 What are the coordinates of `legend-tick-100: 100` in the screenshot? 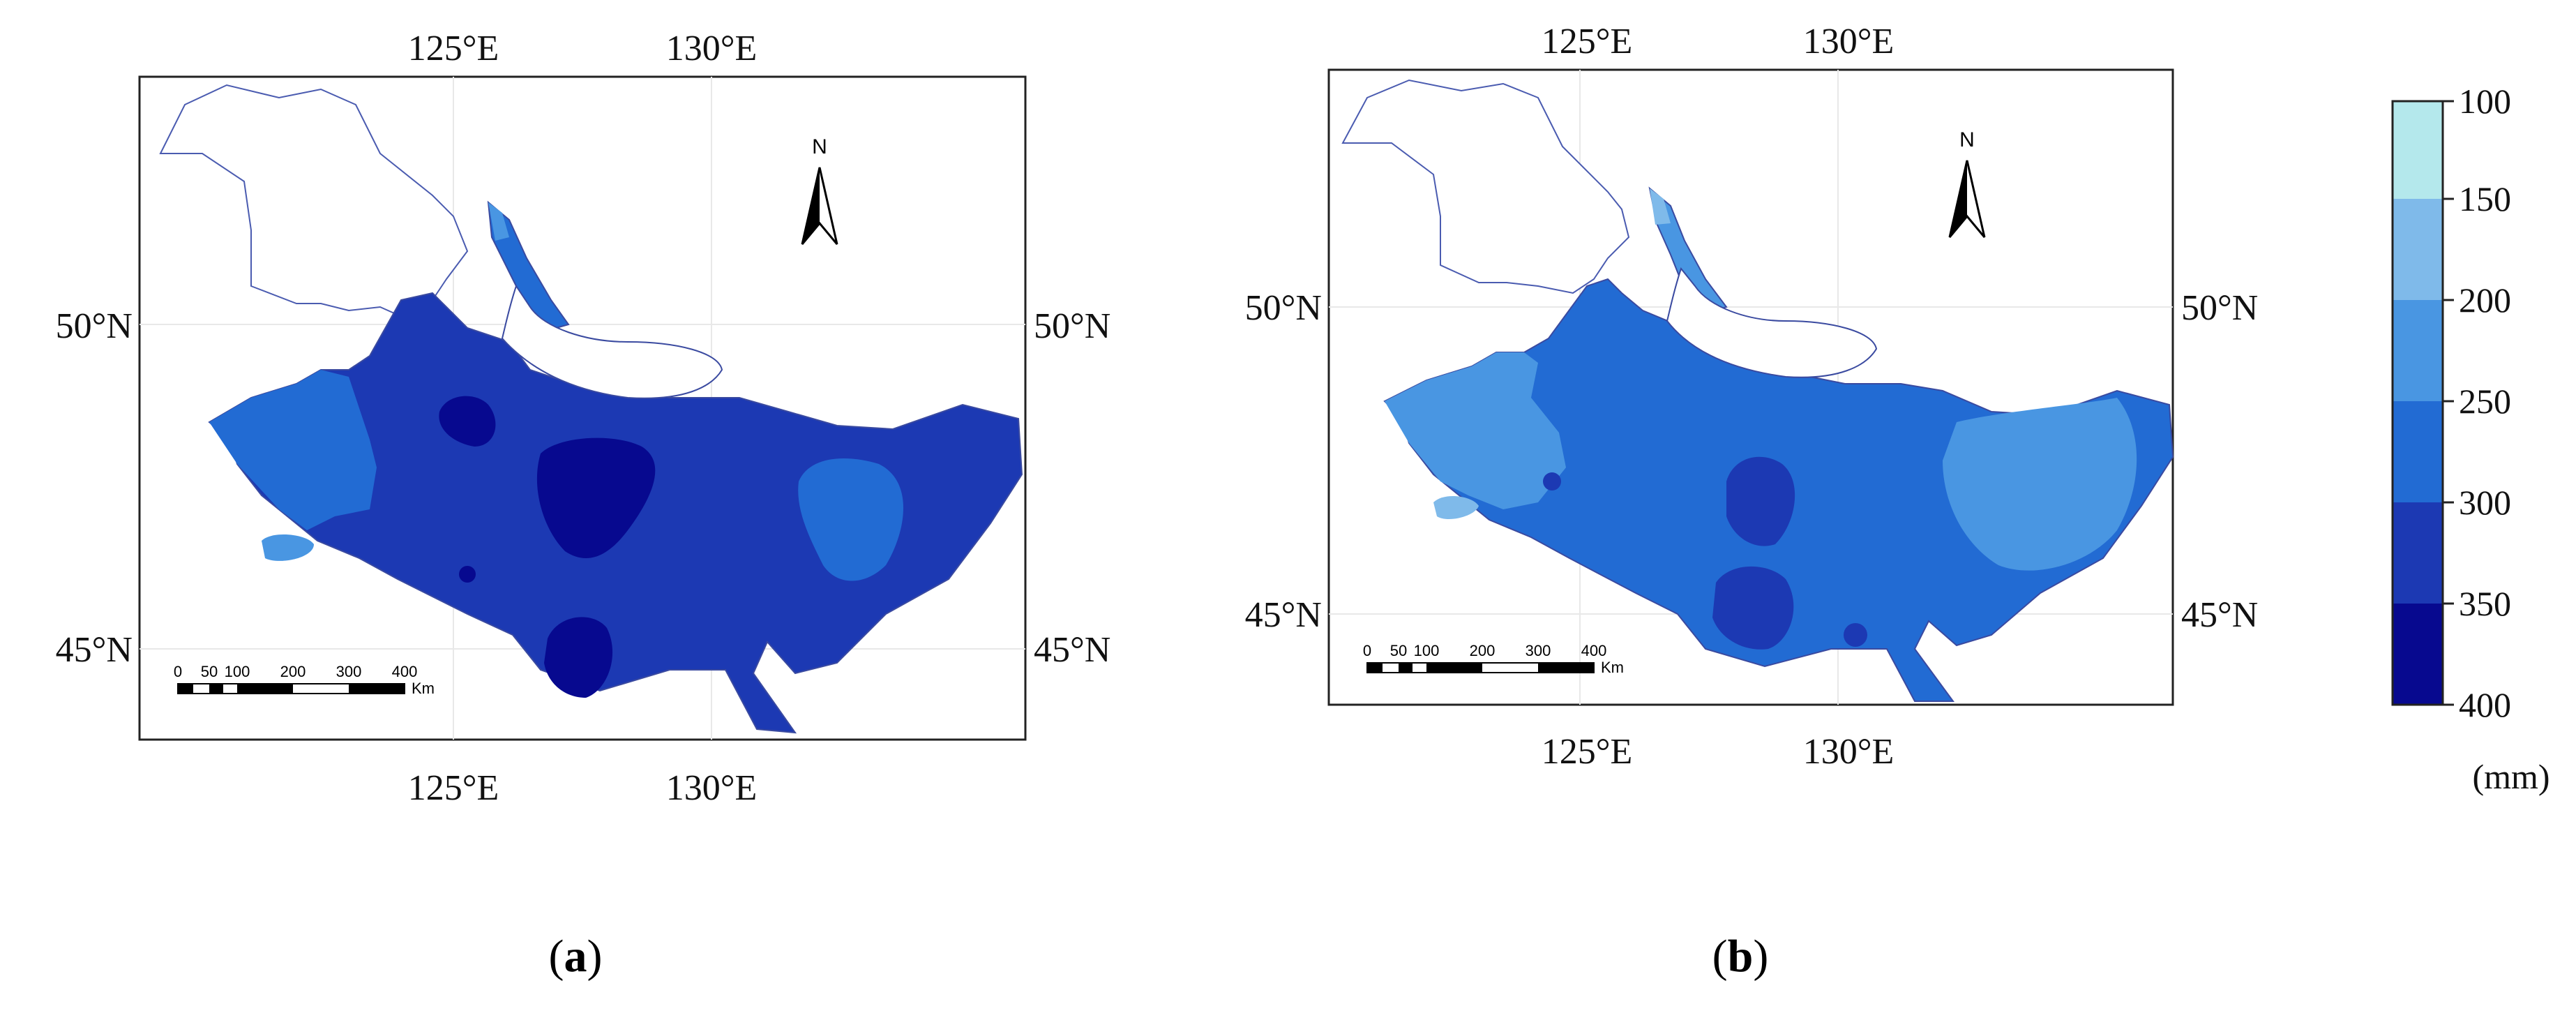 It's located at (2485, 101).